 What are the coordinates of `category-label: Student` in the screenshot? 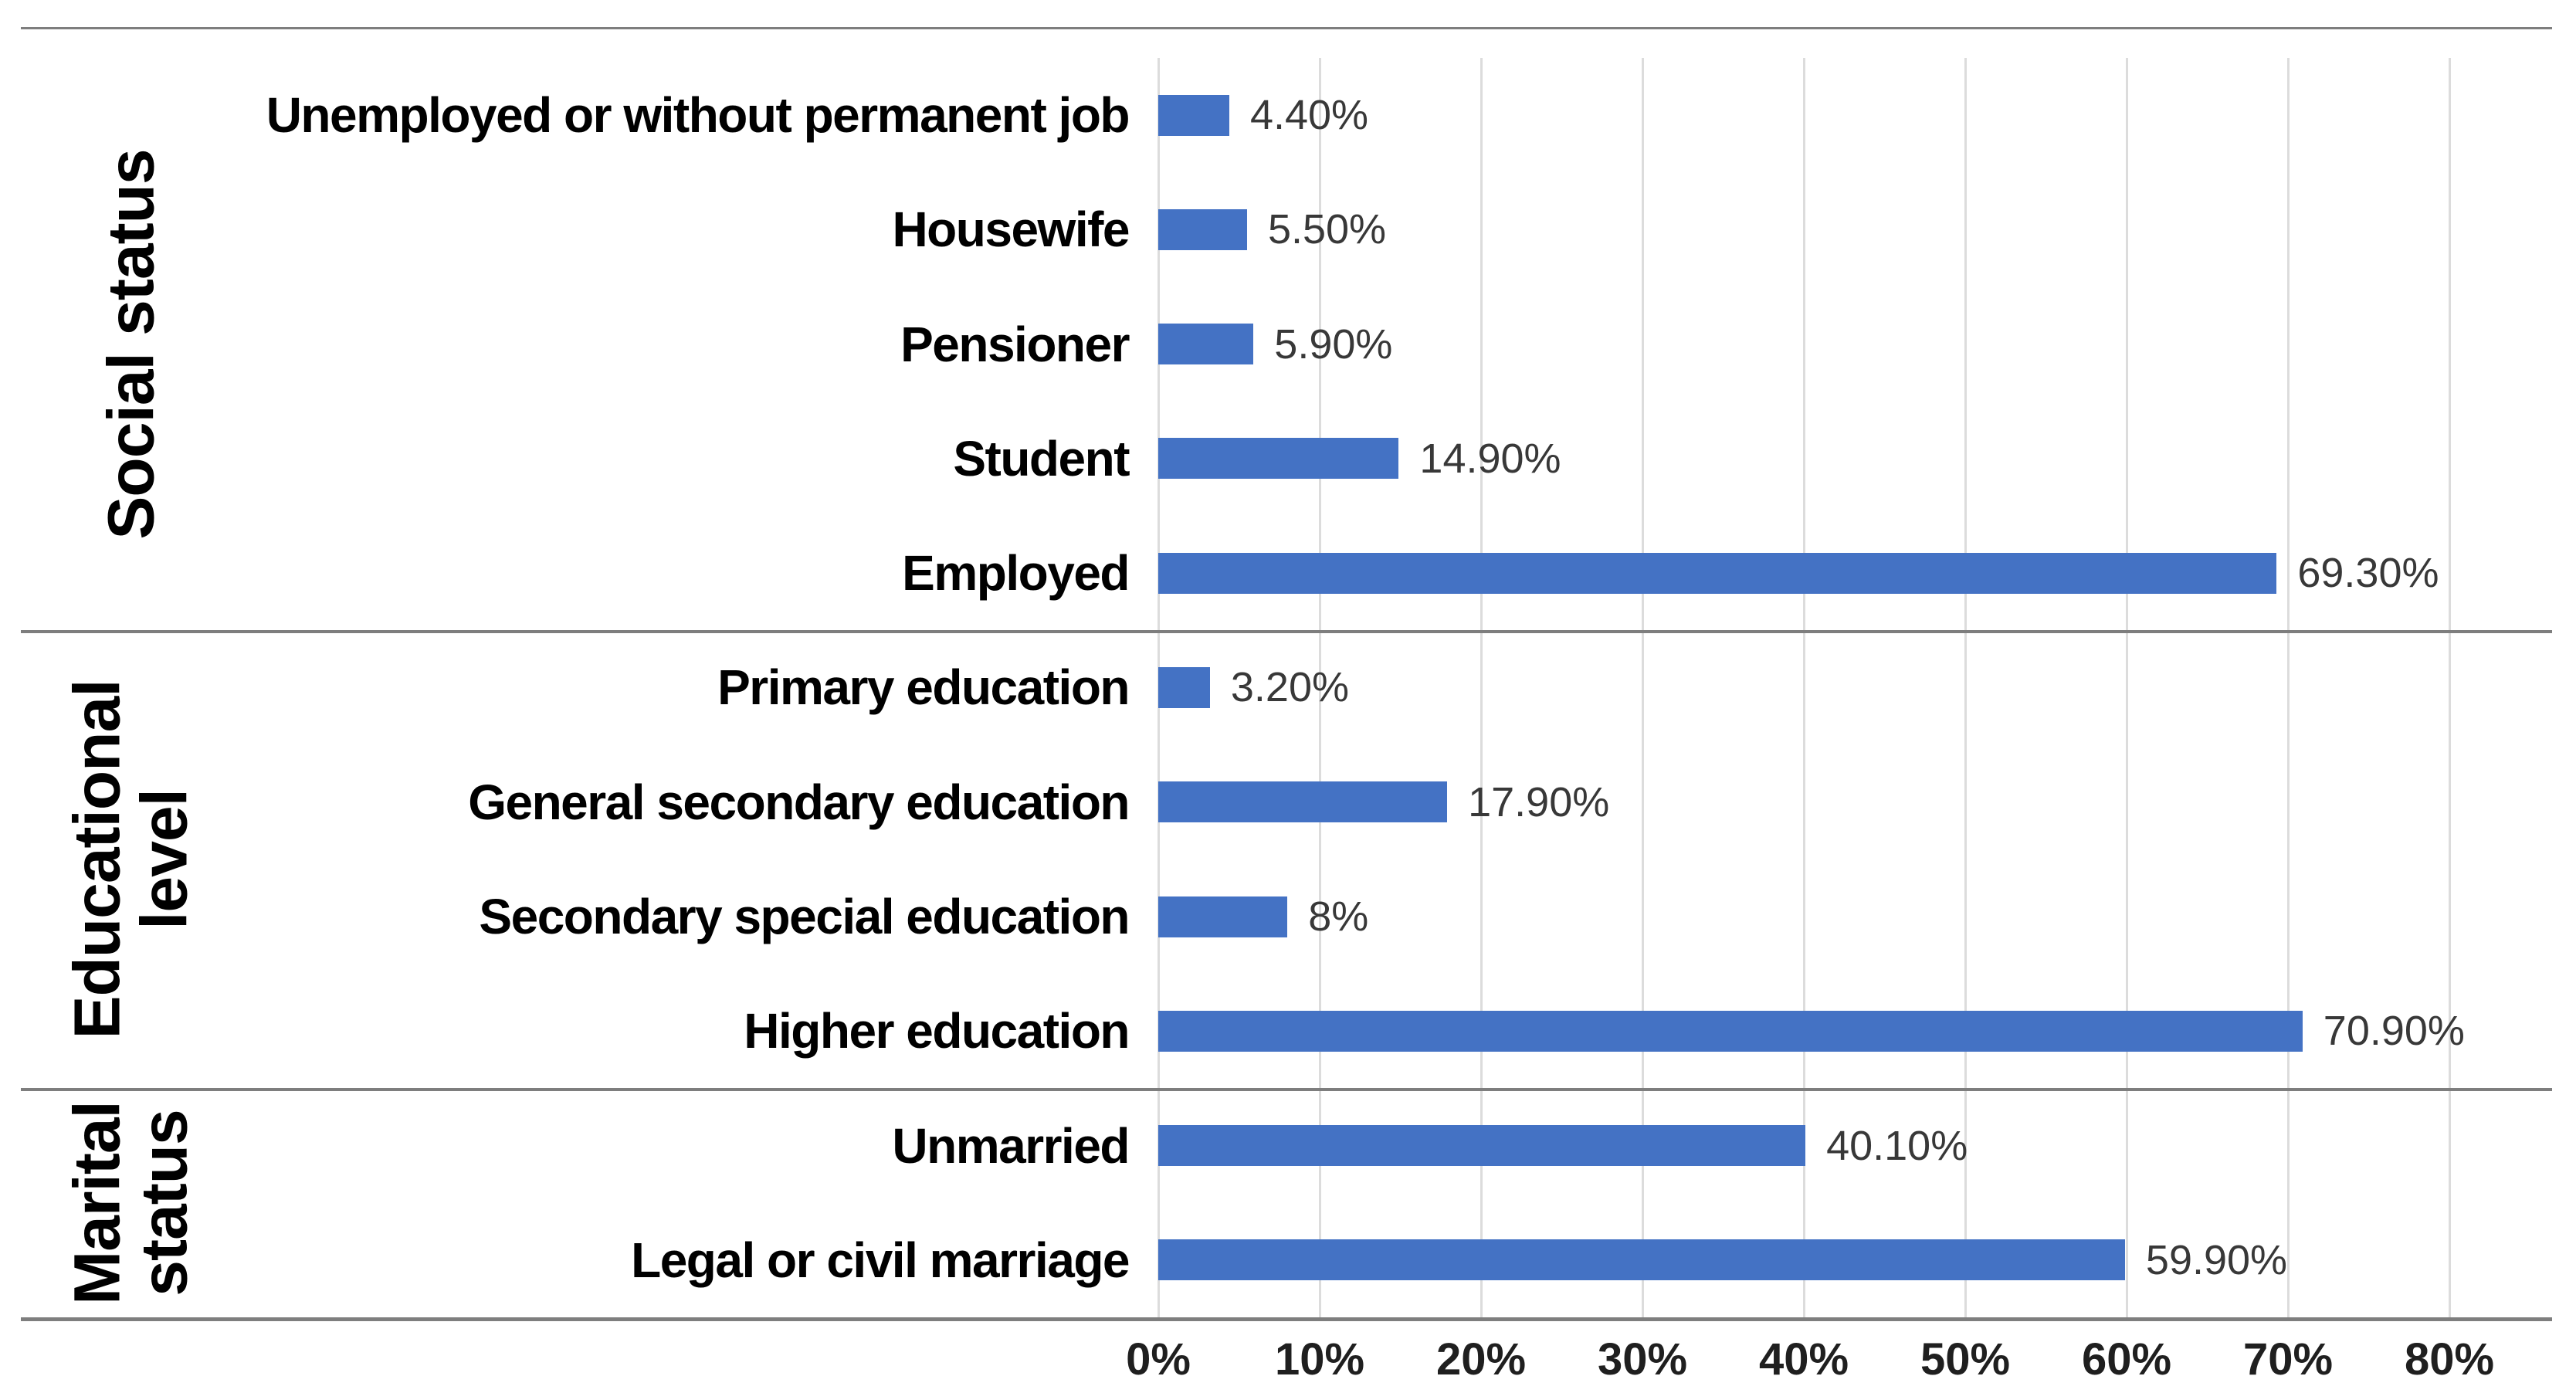 It's located at (1041, 458).